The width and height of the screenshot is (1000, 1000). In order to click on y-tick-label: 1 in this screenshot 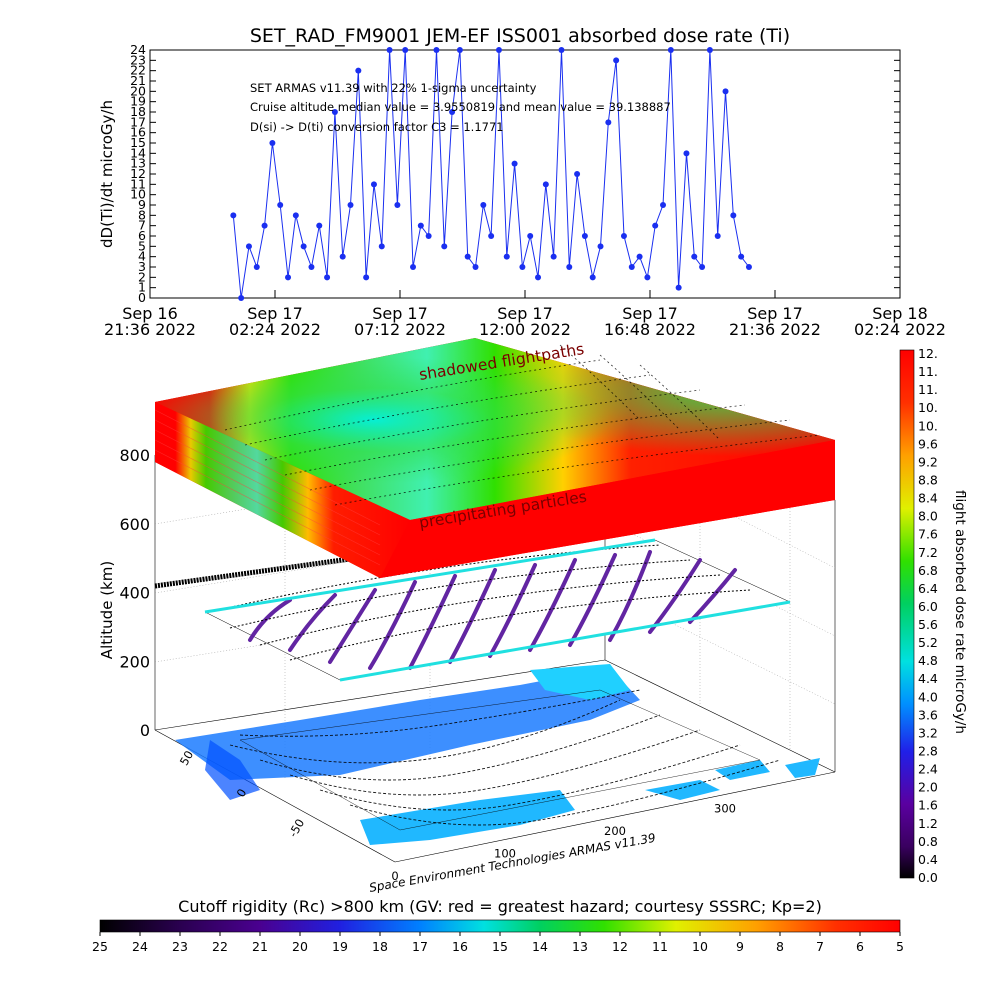, I will do `click(142, 287)`.